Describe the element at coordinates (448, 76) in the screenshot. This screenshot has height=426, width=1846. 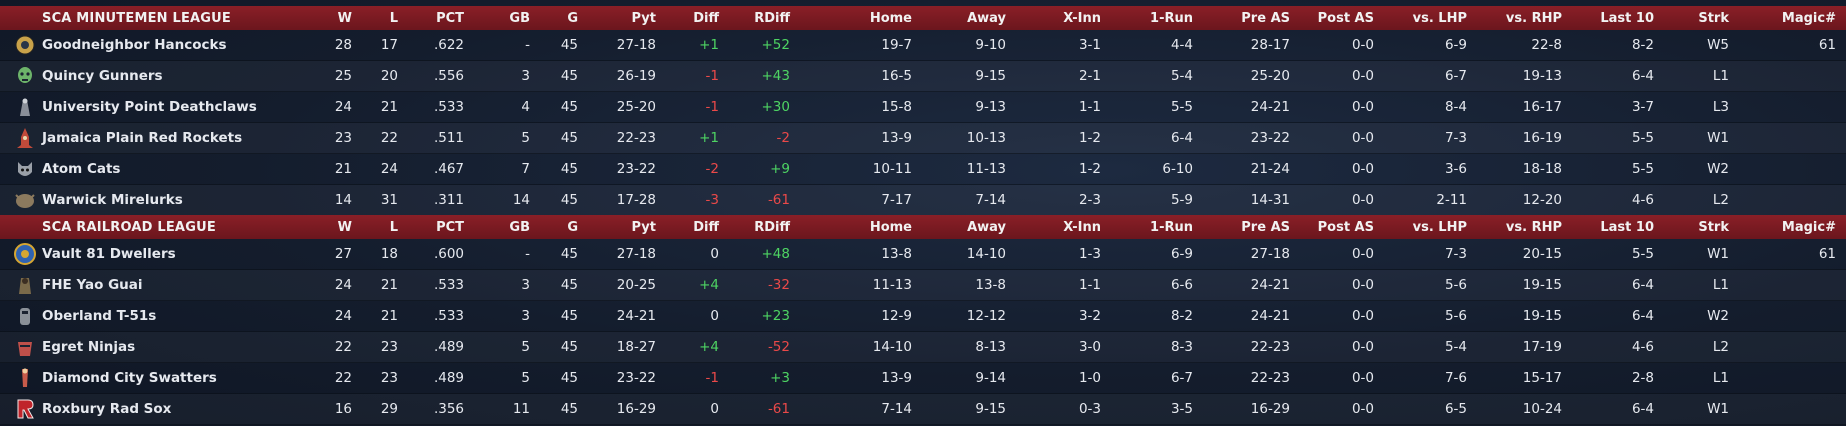
I see `cell-pct: .556` at that location.